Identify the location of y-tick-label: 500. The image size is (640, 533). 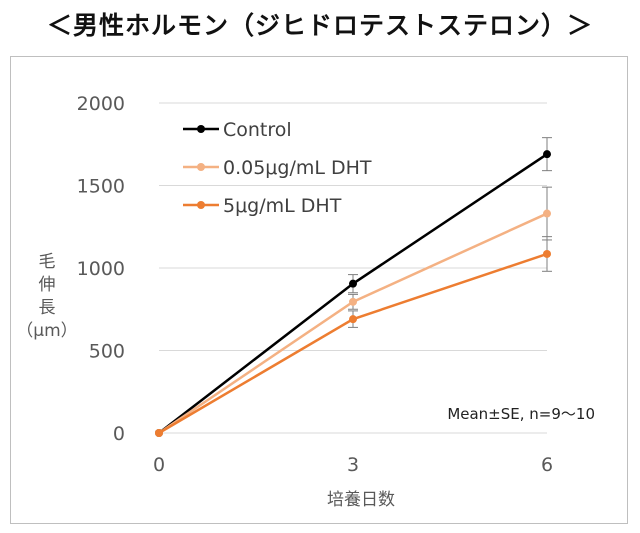
(107, 352).